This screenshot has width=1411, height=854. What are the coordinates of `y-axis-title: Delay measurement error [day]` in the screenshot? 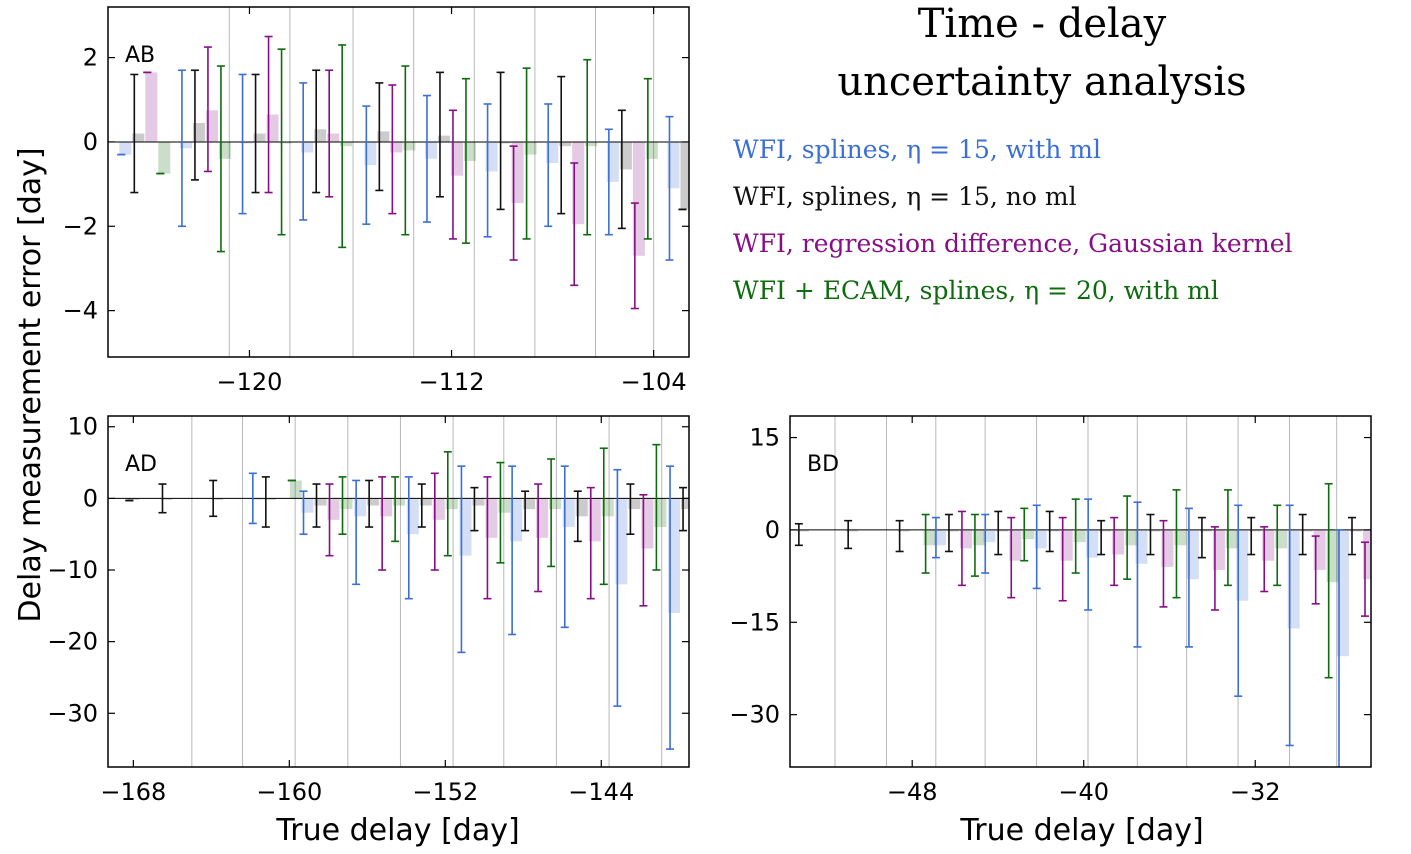 It's located at (30, 384).